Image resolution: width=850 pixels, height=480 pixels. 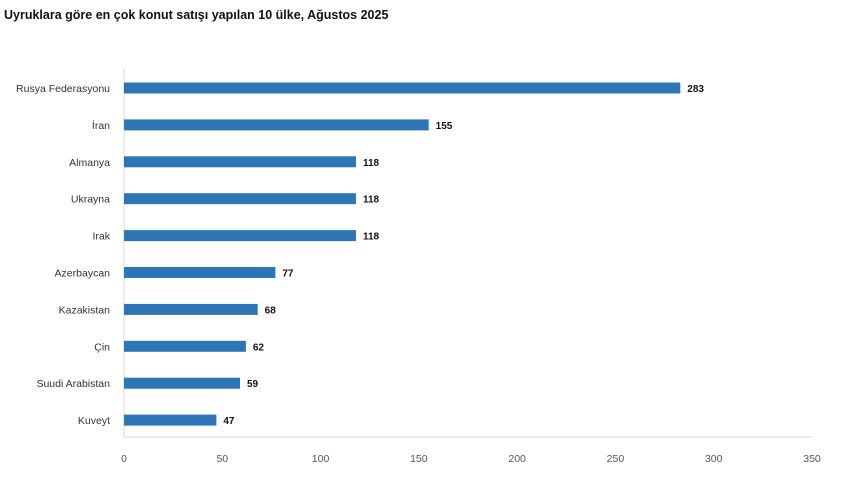 What do you see at coordinates (812, 459) in the screenshot?
I see `x-tick-label: 350` at bounding box center [812, 459].